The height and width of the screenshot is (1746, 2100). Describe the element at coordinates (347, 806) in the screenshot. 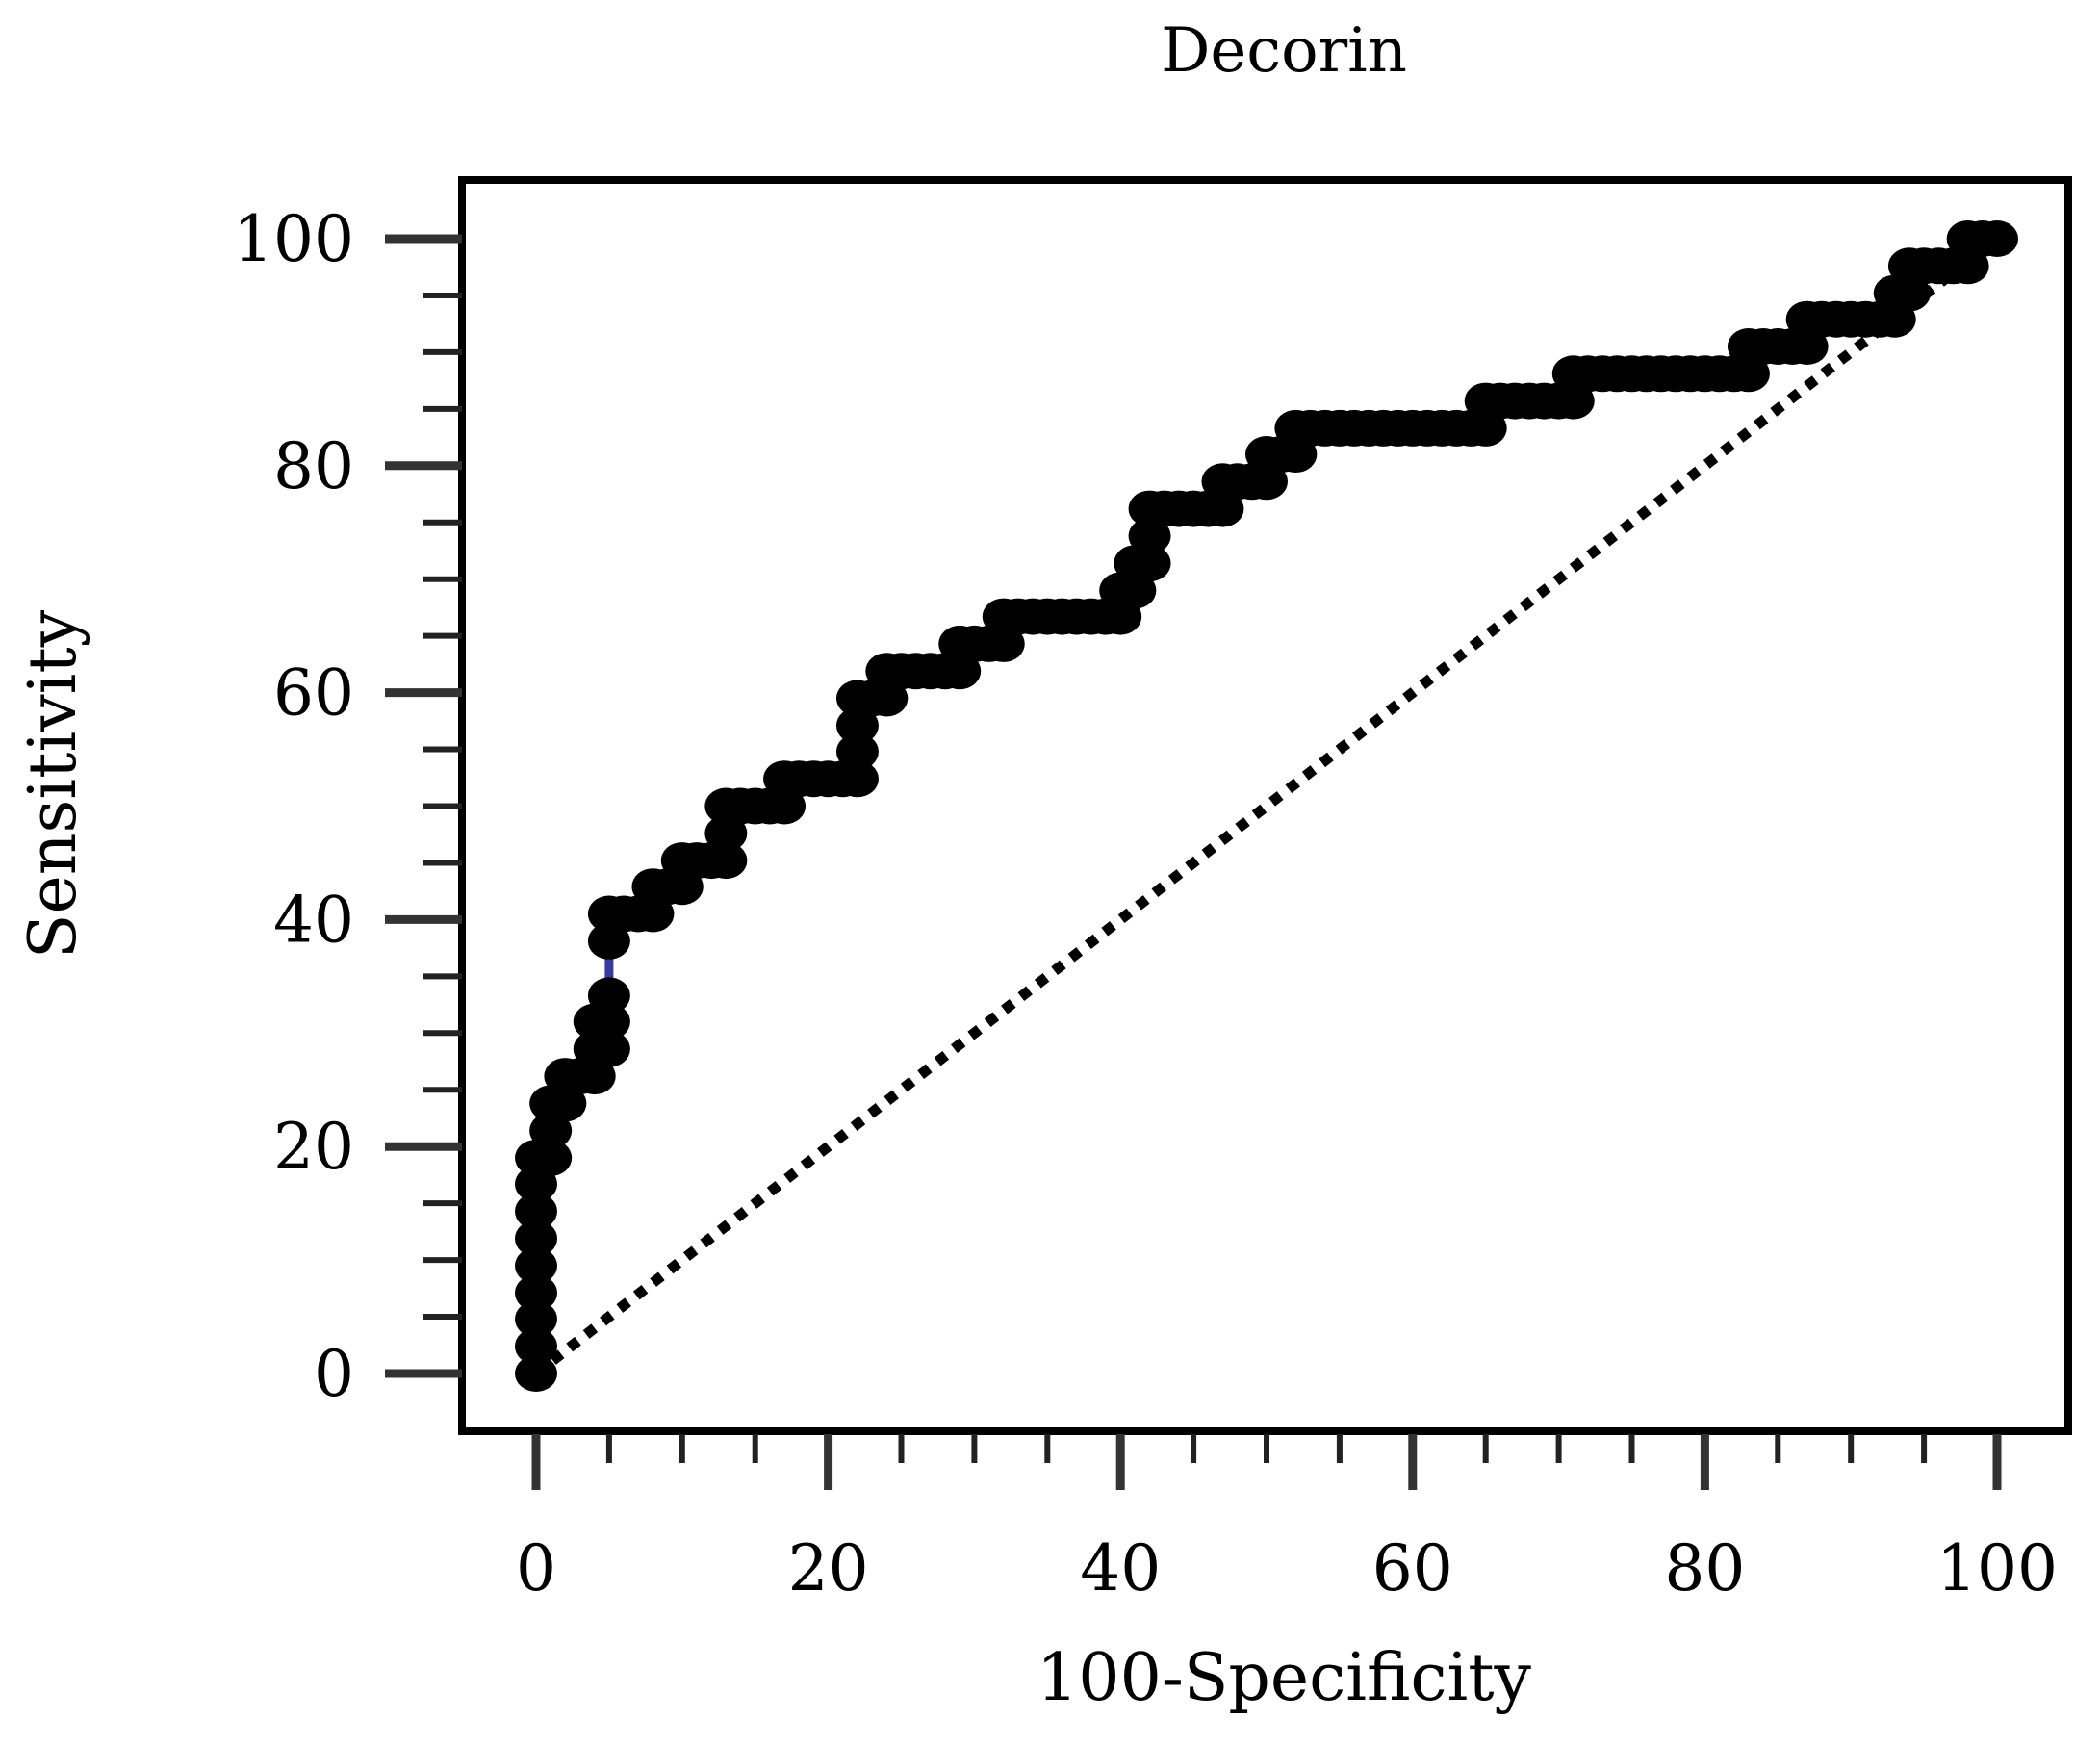

I see `y-axis: 0 20 40 60 80 100` at that location.